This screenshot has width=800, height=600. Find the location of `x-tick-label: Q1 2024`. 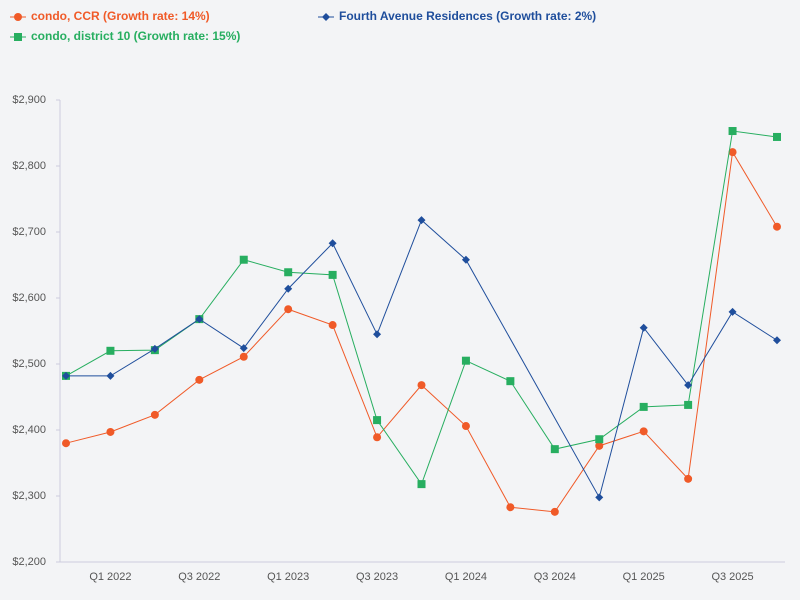

x-tick-label: Q1 2024 is located at coordinates (466, 577).